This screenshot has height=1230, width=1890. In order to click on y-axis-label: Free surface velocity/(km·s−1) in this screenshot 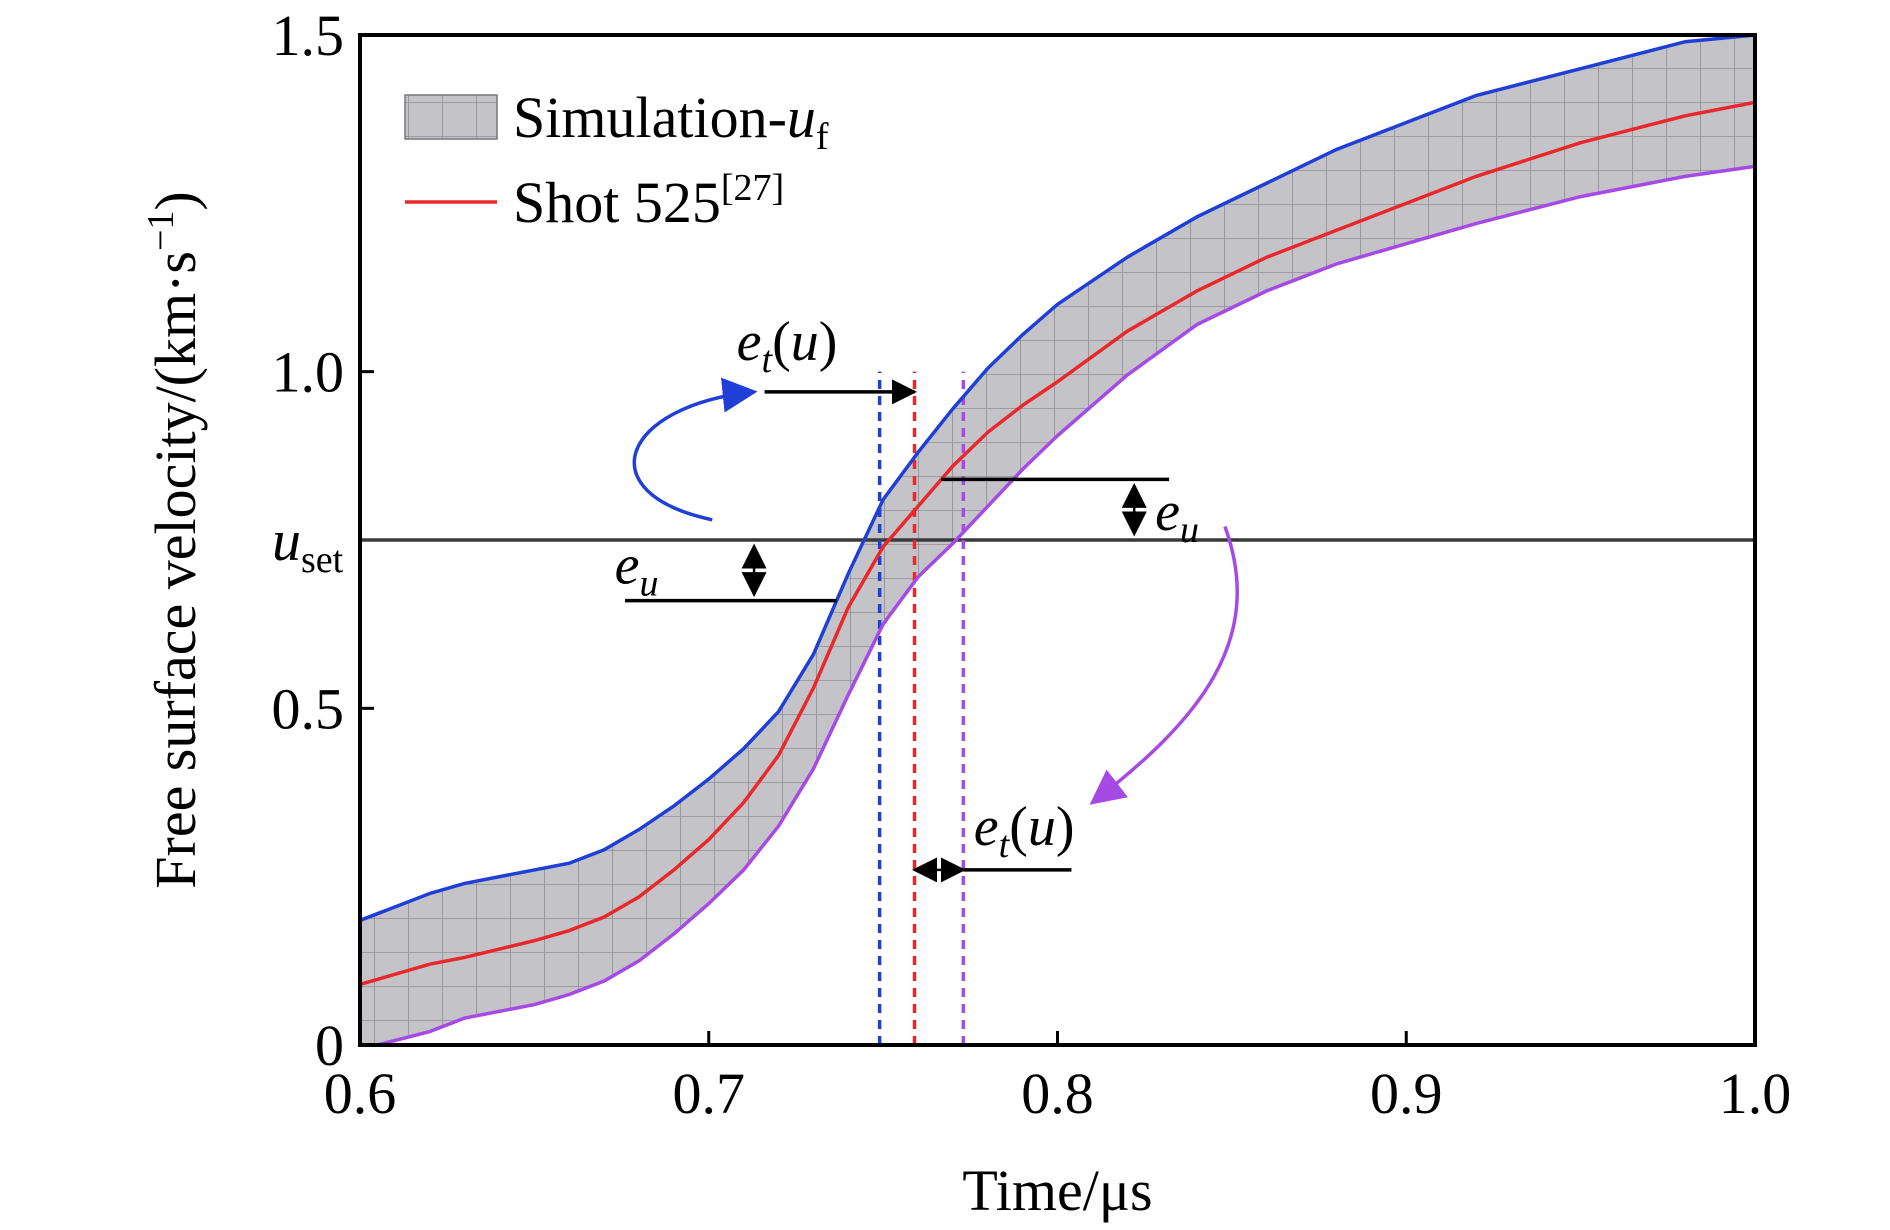, I will do `click(174, 540)`.